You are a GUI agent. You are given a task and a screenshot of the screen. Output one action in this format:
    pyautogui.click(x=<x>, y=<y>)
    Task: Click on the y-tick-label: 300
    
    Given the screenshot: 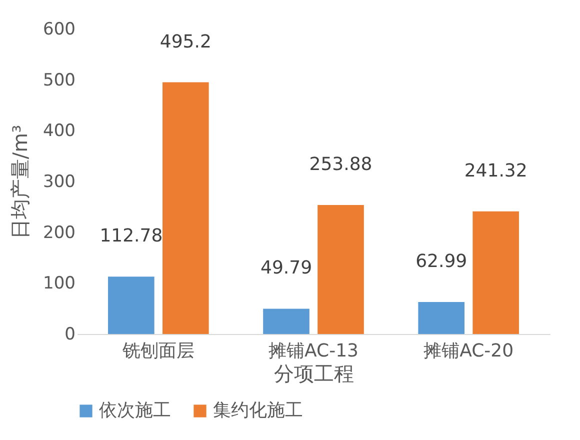 What is the action you would take?
    pyautogui.click(x=59, y=182)
    